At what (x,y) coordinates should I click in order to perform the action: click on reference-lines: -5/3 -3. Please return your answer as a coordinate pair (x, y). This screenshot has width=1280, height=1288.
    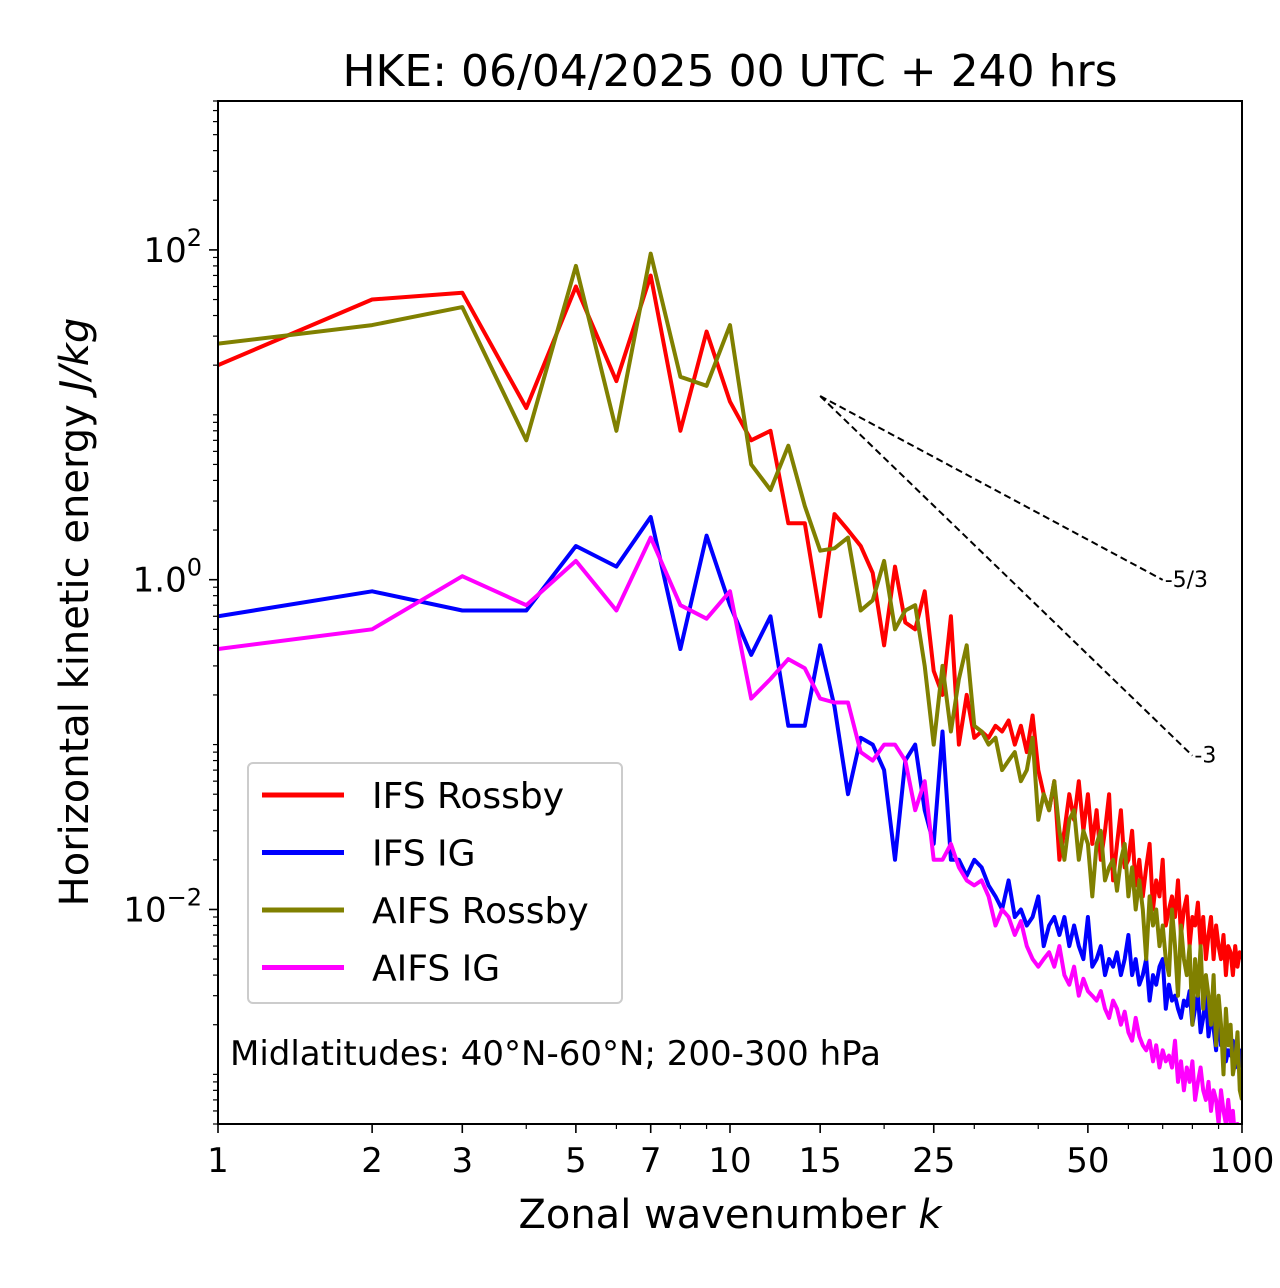
    Looking at the image, I should click on (1017, 582).